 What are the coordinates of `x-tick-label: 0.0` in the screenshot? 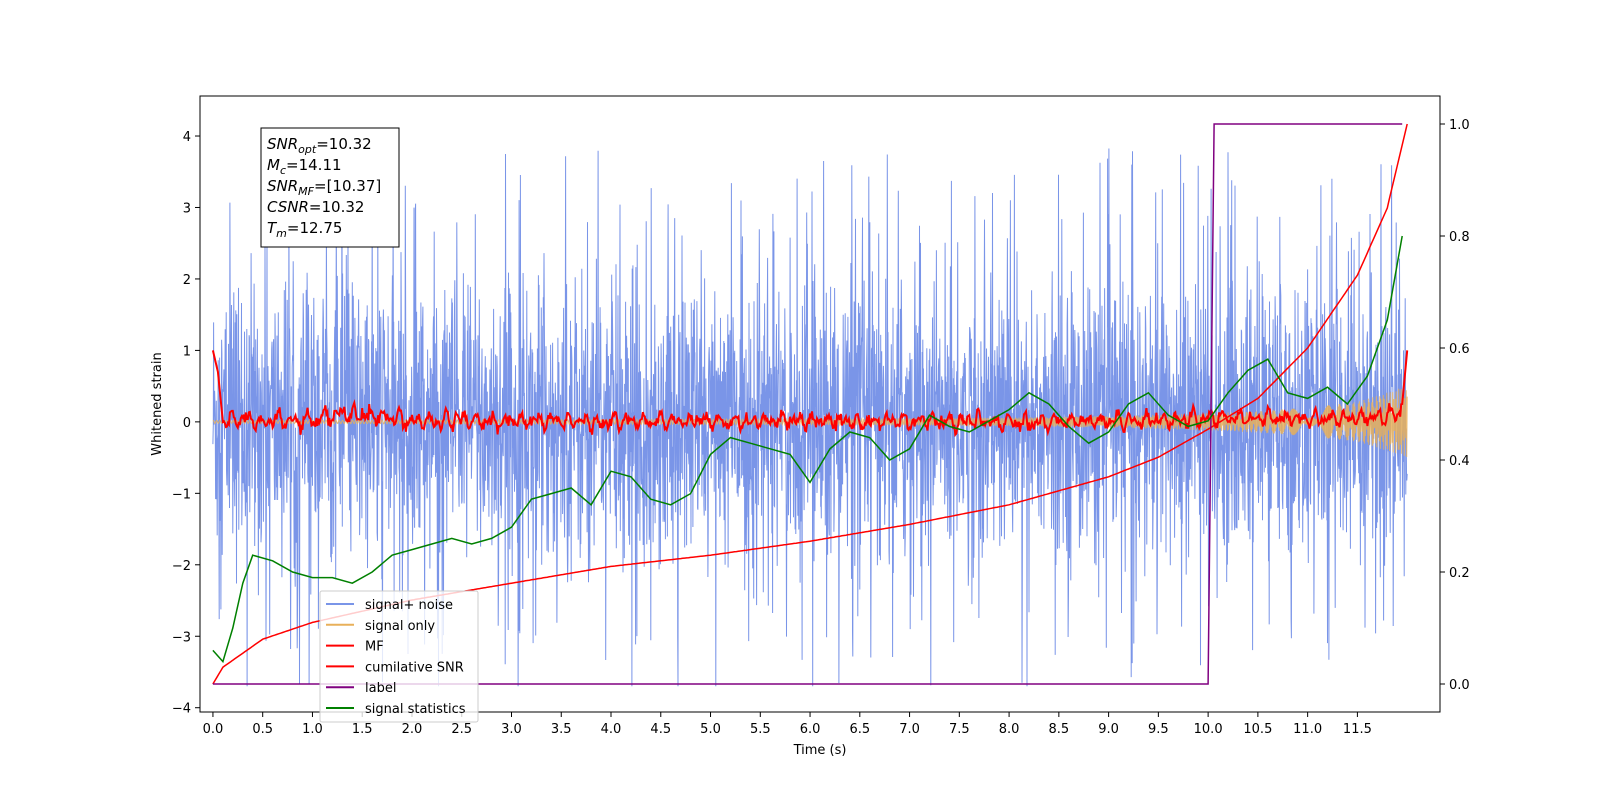 It's located at (213, 729).